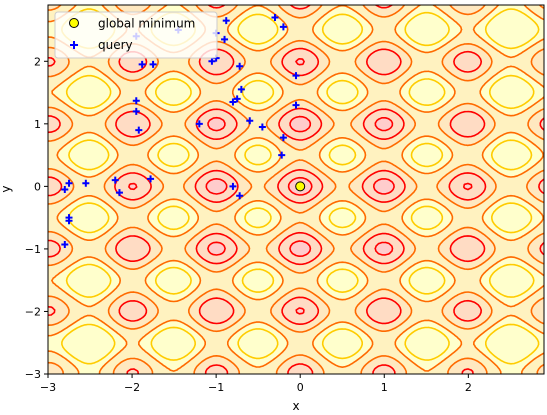 This screenshot has height=415, width=547. I want to click on legend-label-query: query, so click(115, 45).